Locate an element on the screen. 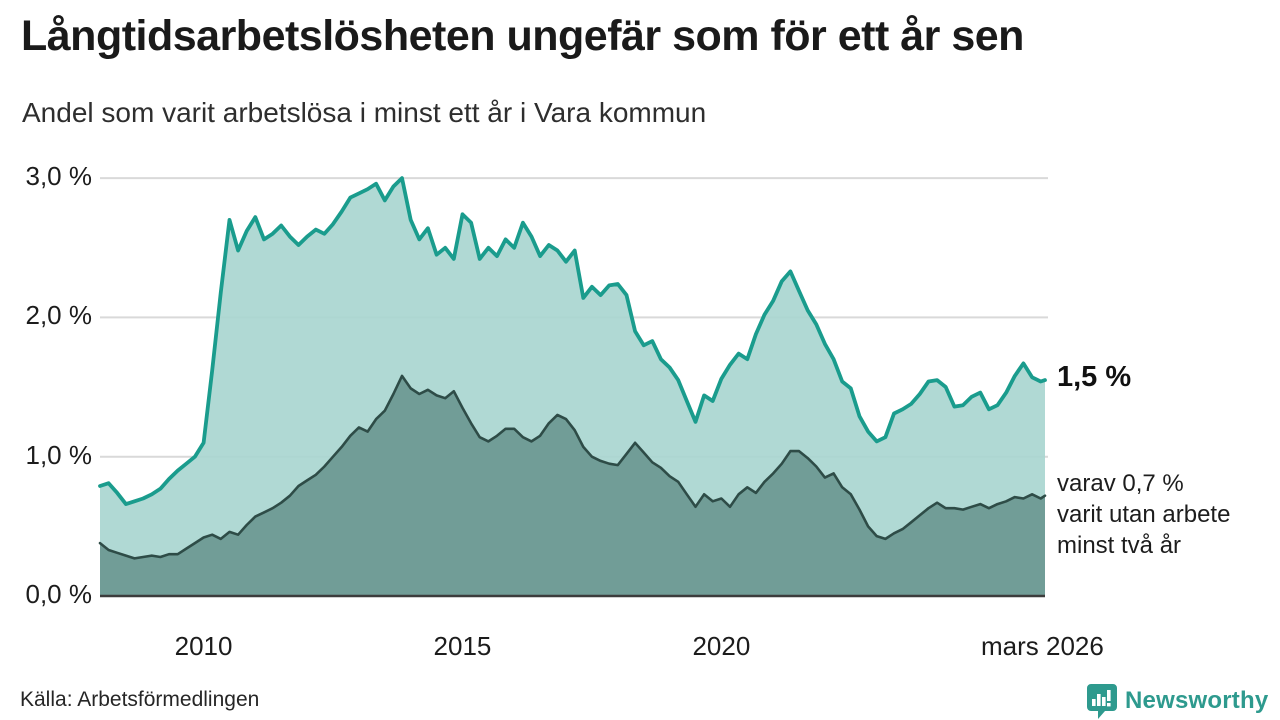 The width and height of the screenshot is (1280, 720). newsworthy-icon is located at coordinates (1102, 701).